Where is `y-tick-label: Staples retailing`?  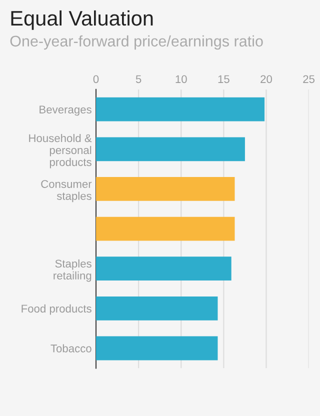
y-tick-label: Staples retailing is located at coordinates (73, 270).